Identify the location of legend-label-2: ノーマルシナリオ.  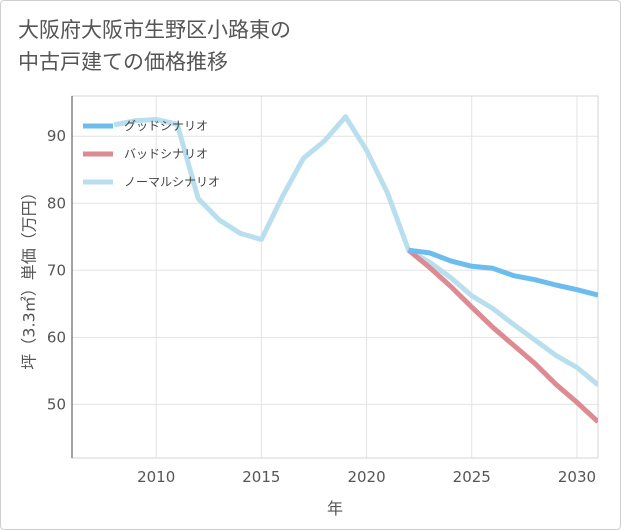
(172, 182).